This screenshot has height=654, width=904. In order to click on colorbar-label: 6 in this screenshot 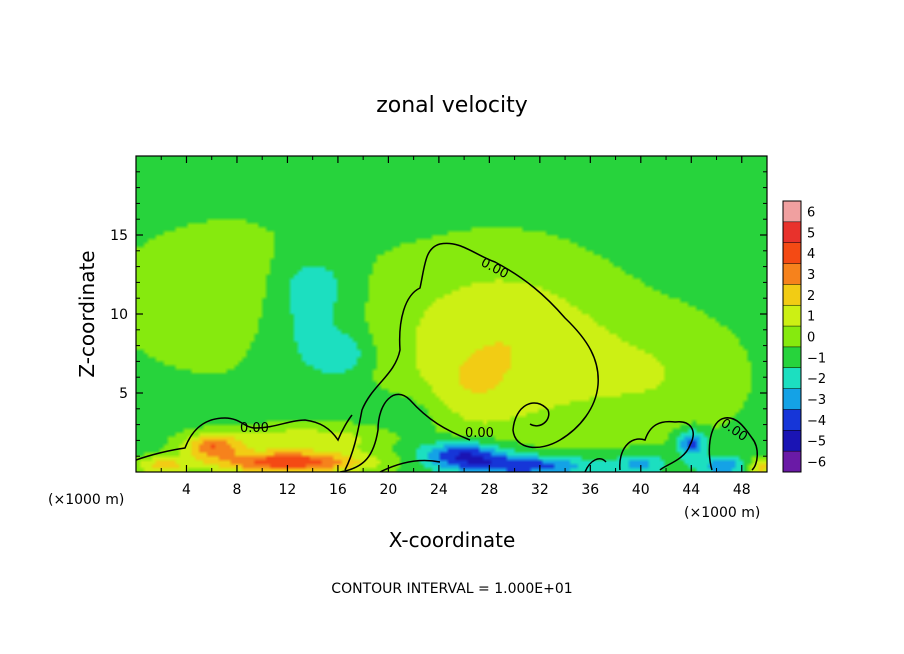, I will do `click(811, 212)`.